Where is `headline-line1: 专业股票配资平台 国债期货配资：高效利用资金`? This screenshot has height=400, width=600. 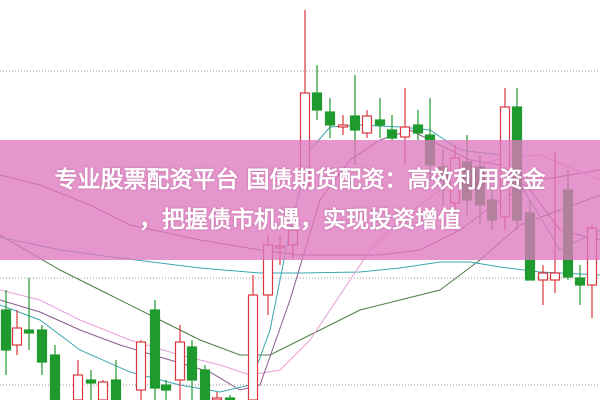
headline-line1: 专业股票配资平台 国债期货配资：高效利用资金 is located at coordinates (300, 180).